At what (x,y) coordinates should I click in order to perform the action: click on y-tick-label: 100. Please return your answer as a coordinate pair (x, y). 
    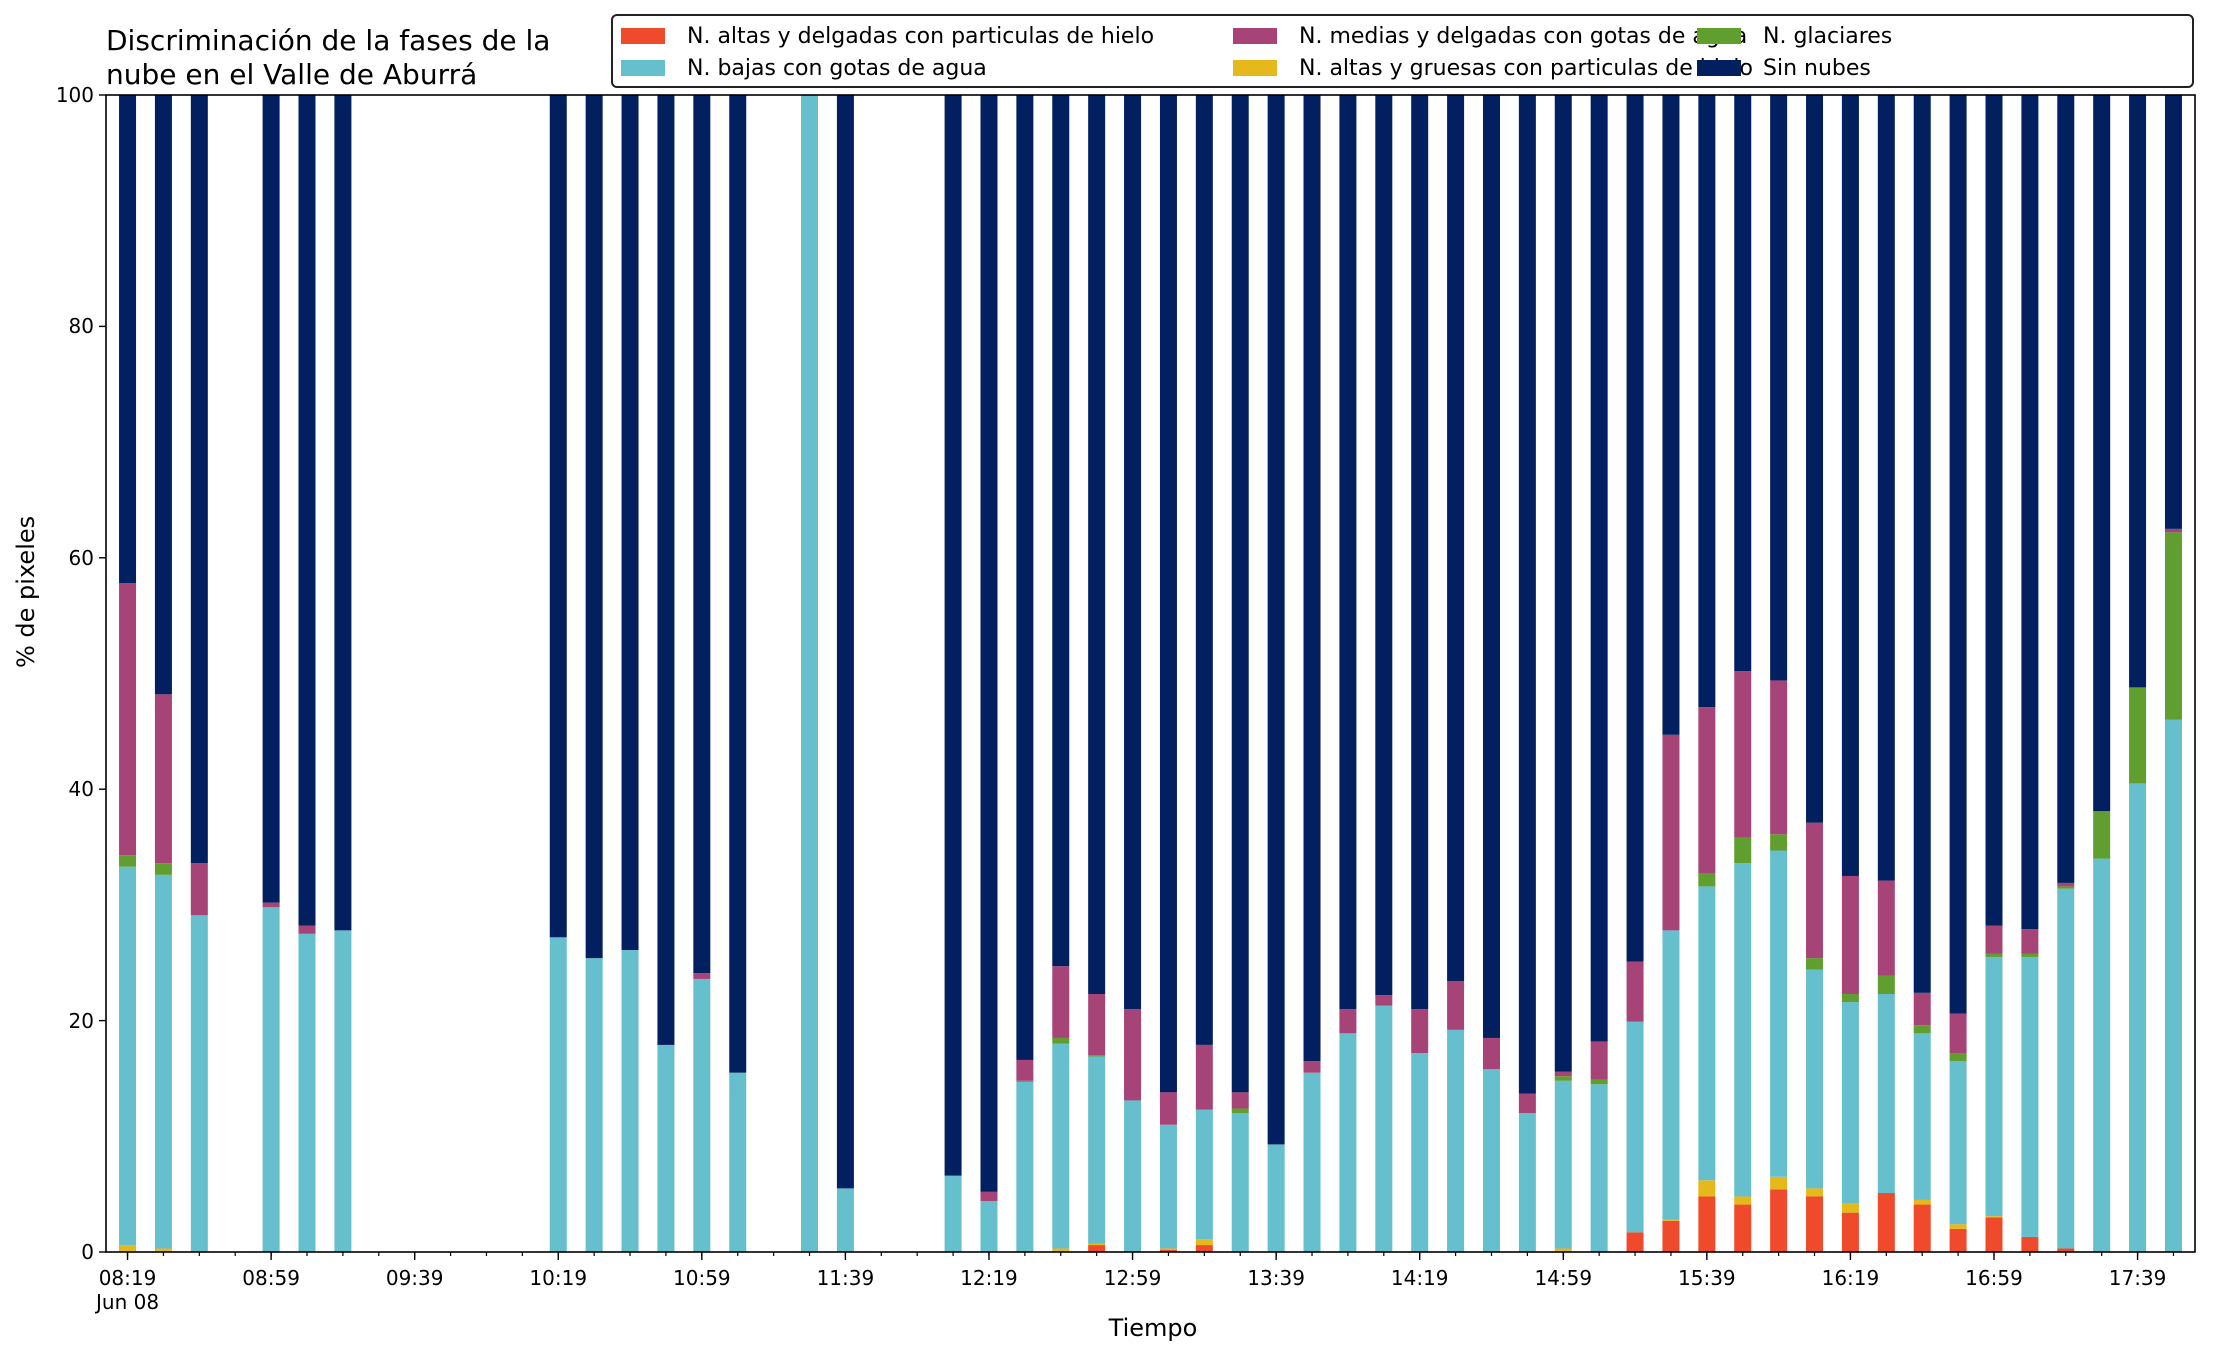
    Looking at the image, I should click on (74, 95).